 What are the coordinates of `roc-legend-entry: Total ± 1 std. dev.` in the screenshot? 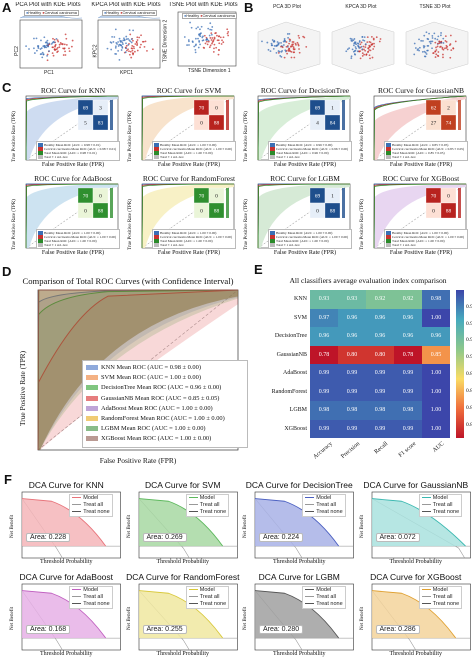 It's located at (78, 157).